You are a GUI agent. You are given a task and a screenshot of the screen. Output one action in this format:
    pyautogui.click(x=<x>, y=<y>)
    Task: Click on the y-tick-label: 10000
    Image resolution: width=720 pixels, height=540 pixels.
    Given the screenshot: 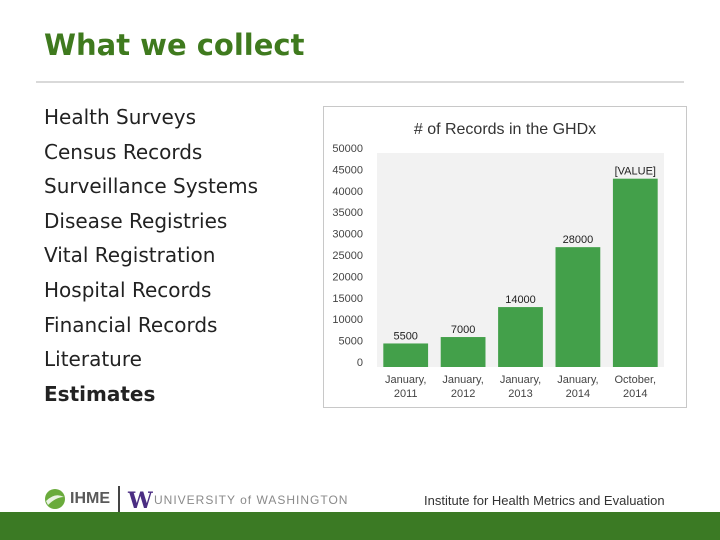 What is the action you would take?
    pyautogui.click(x=347, y=320)
    